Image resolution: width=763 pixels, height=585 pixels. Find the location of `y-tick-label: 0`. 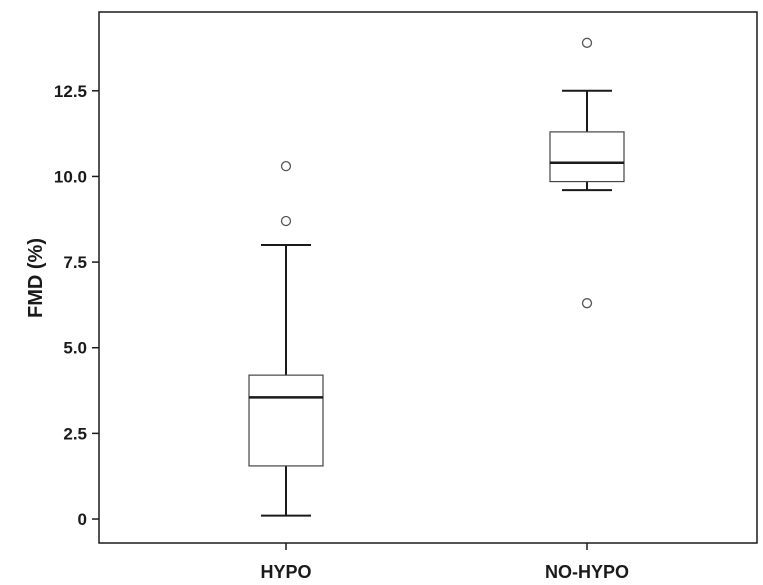

y-tick-label: 0 is located at coordinates (82, 519).